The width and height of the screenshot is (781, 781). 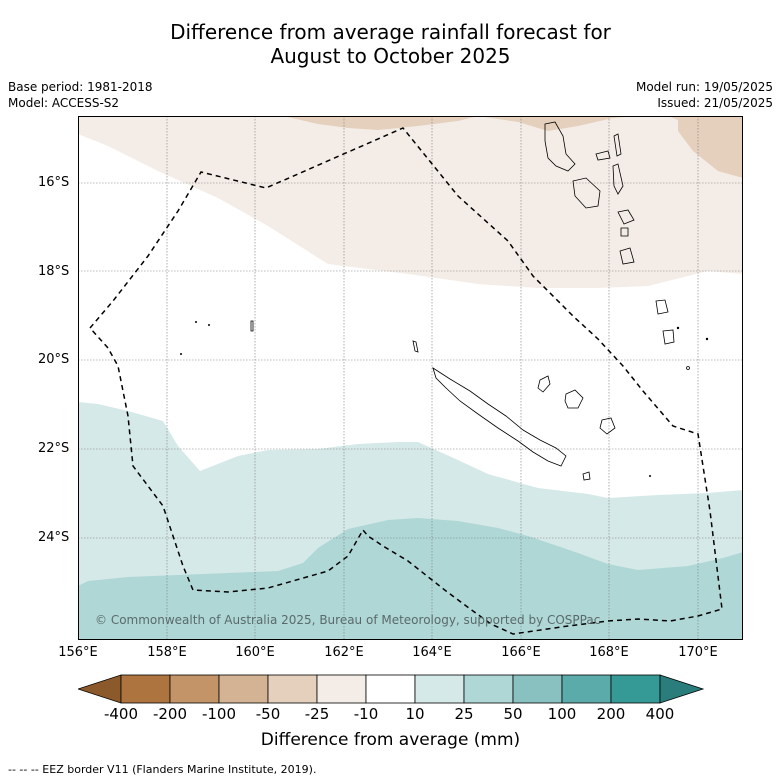 What do you see at coordinates (586, 193) in the screenshot?
I see `vanuatu-malekula` at bounding box center [586, 193].